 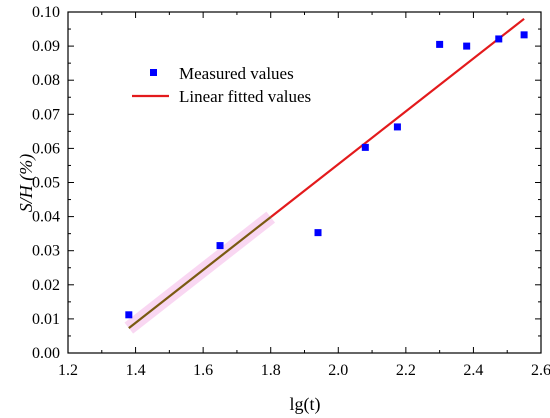 What do you see at coordinates (46, 251) in the screenshot?
I see `y-tick-label: 0.03` at bounding box center [46, 251].